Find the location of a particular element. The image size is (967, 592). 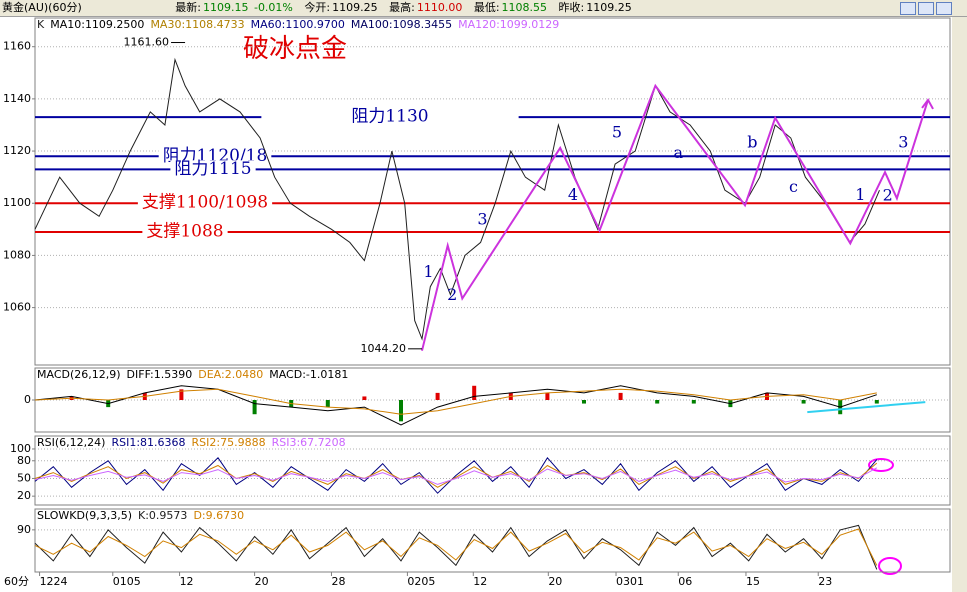

field-label: 最低: is located at coordinates (486, 7).